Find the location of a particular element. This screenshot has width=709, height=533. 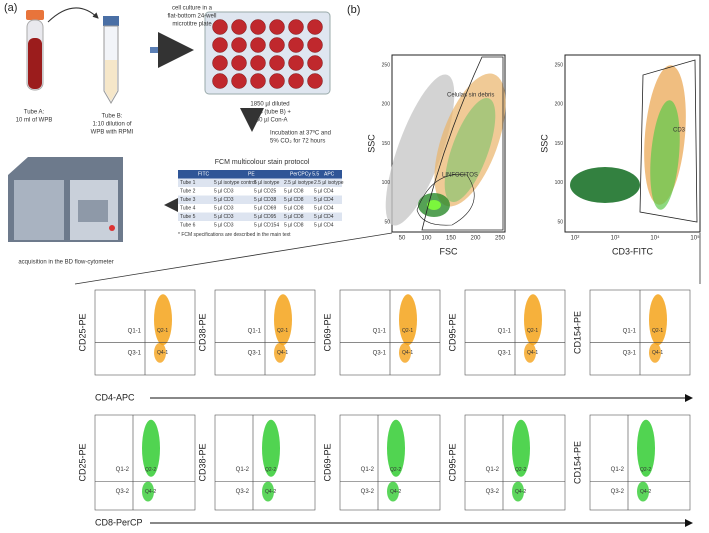

table-cell: 5 µl CD95 is located at coordinates (265, 217).